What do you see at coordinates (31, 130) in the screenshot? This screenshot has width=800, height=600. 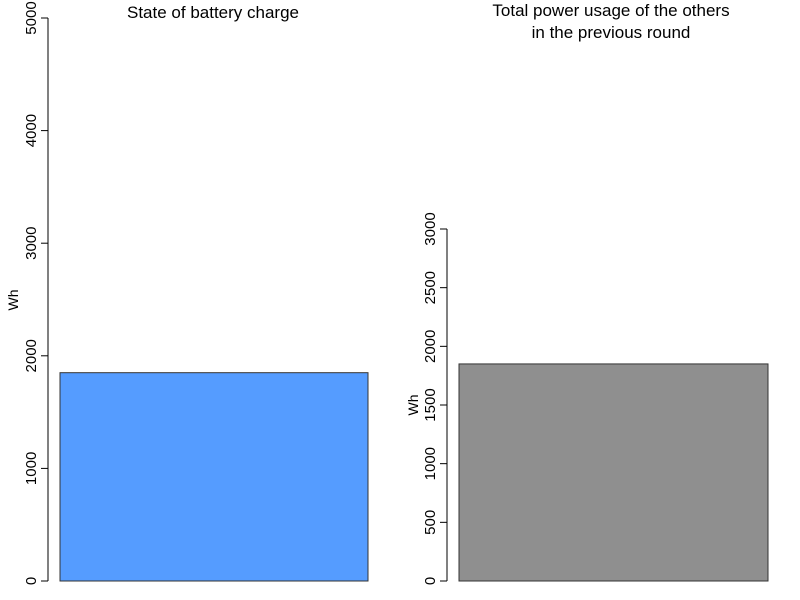 I see `y-tick-label: 4000` at bounding box center [31, 130].